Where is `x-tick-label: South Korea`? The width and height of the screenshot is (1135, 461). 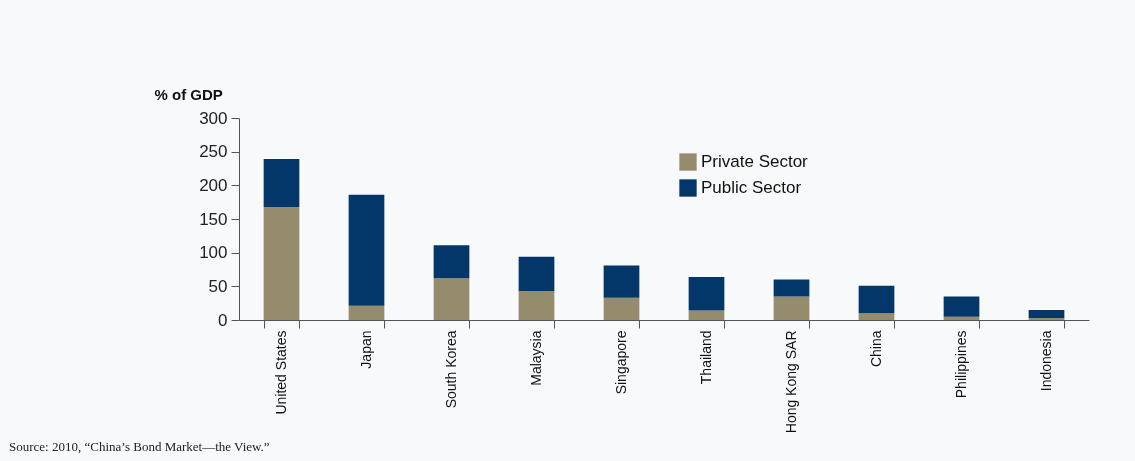 x-tick-label: South Korea is located at coordinates (451, 369).